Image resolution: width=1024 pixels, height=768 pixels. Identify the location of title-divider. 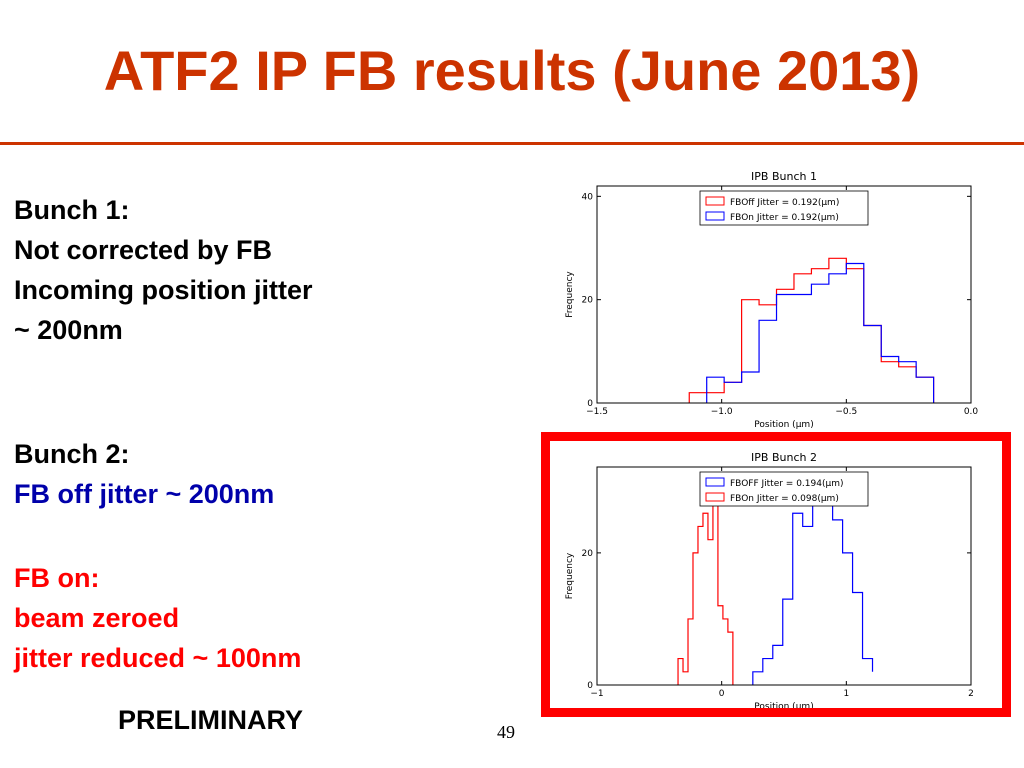
(512, 143).